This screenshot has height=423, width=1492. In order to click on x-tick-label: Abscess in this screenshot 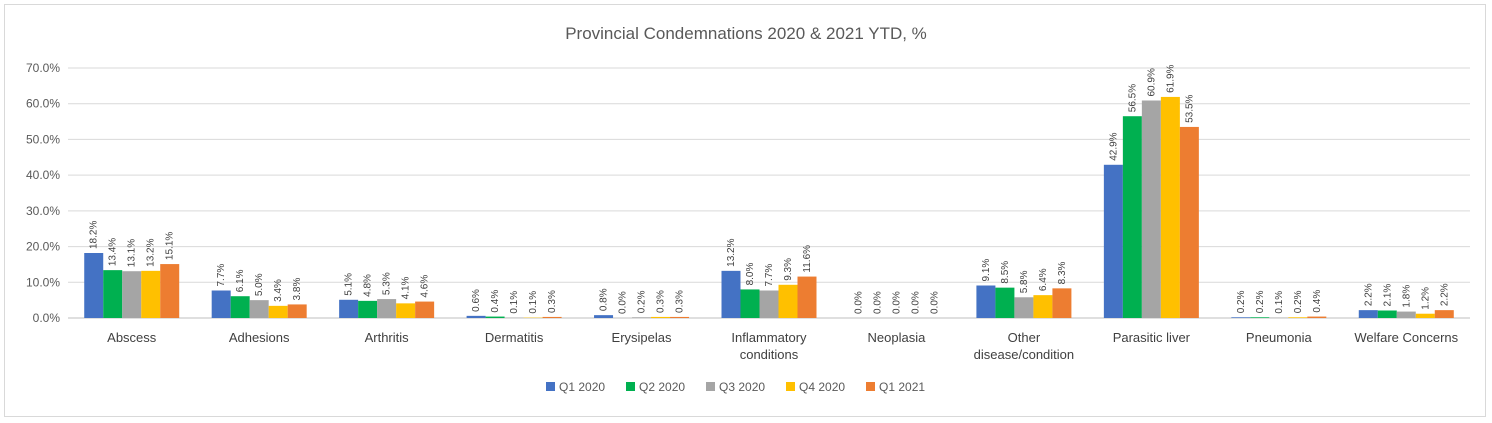, I will do `click(132, 337)`.